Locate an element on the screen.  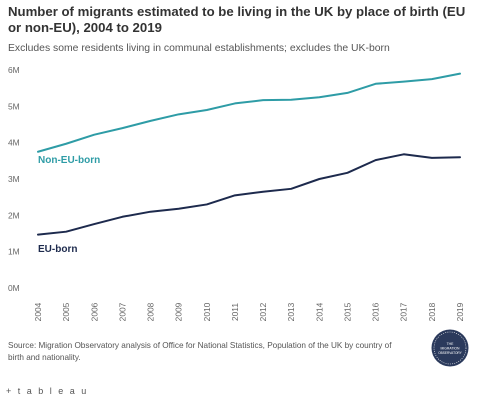
series-label: Non-EU-born is located at coordinates (69, 160).